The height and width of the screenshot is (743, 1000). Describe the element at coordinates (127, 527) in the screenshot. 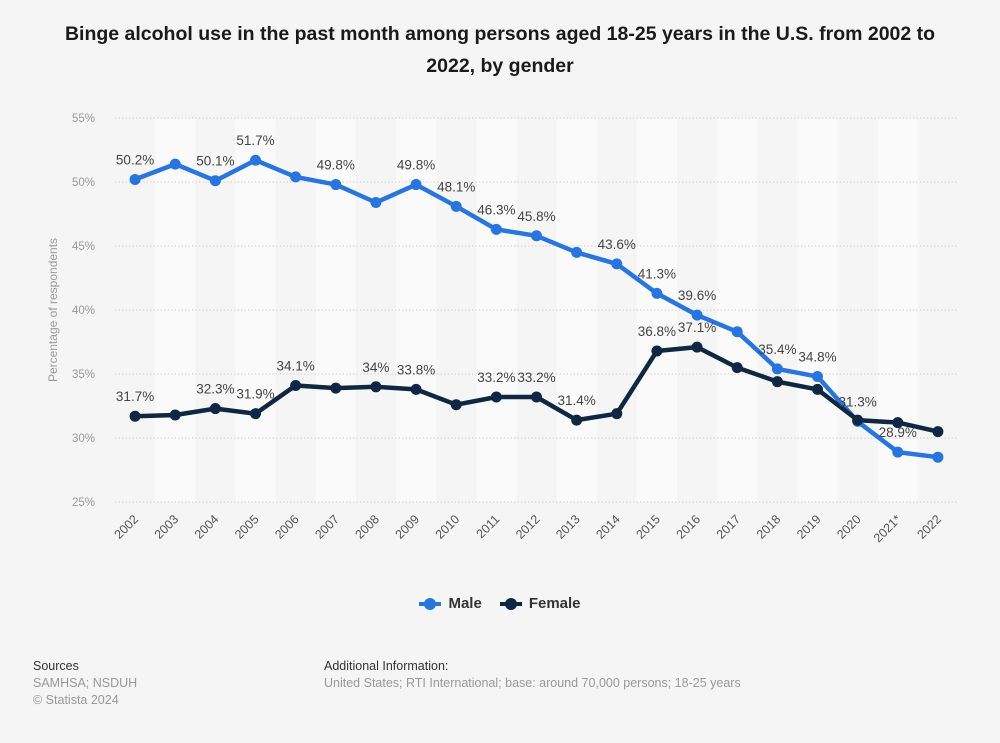

I see `x-tick-label: 2002` at that location.